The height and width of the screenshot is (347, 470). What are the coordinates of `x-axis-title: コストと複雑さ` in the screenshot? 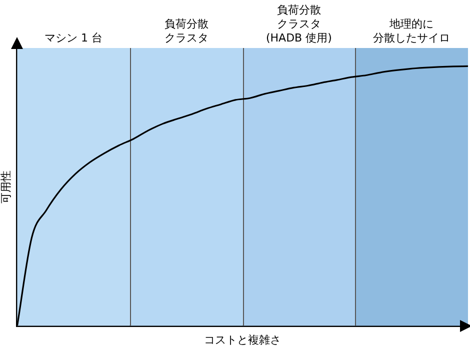 It's located at (243, 339).